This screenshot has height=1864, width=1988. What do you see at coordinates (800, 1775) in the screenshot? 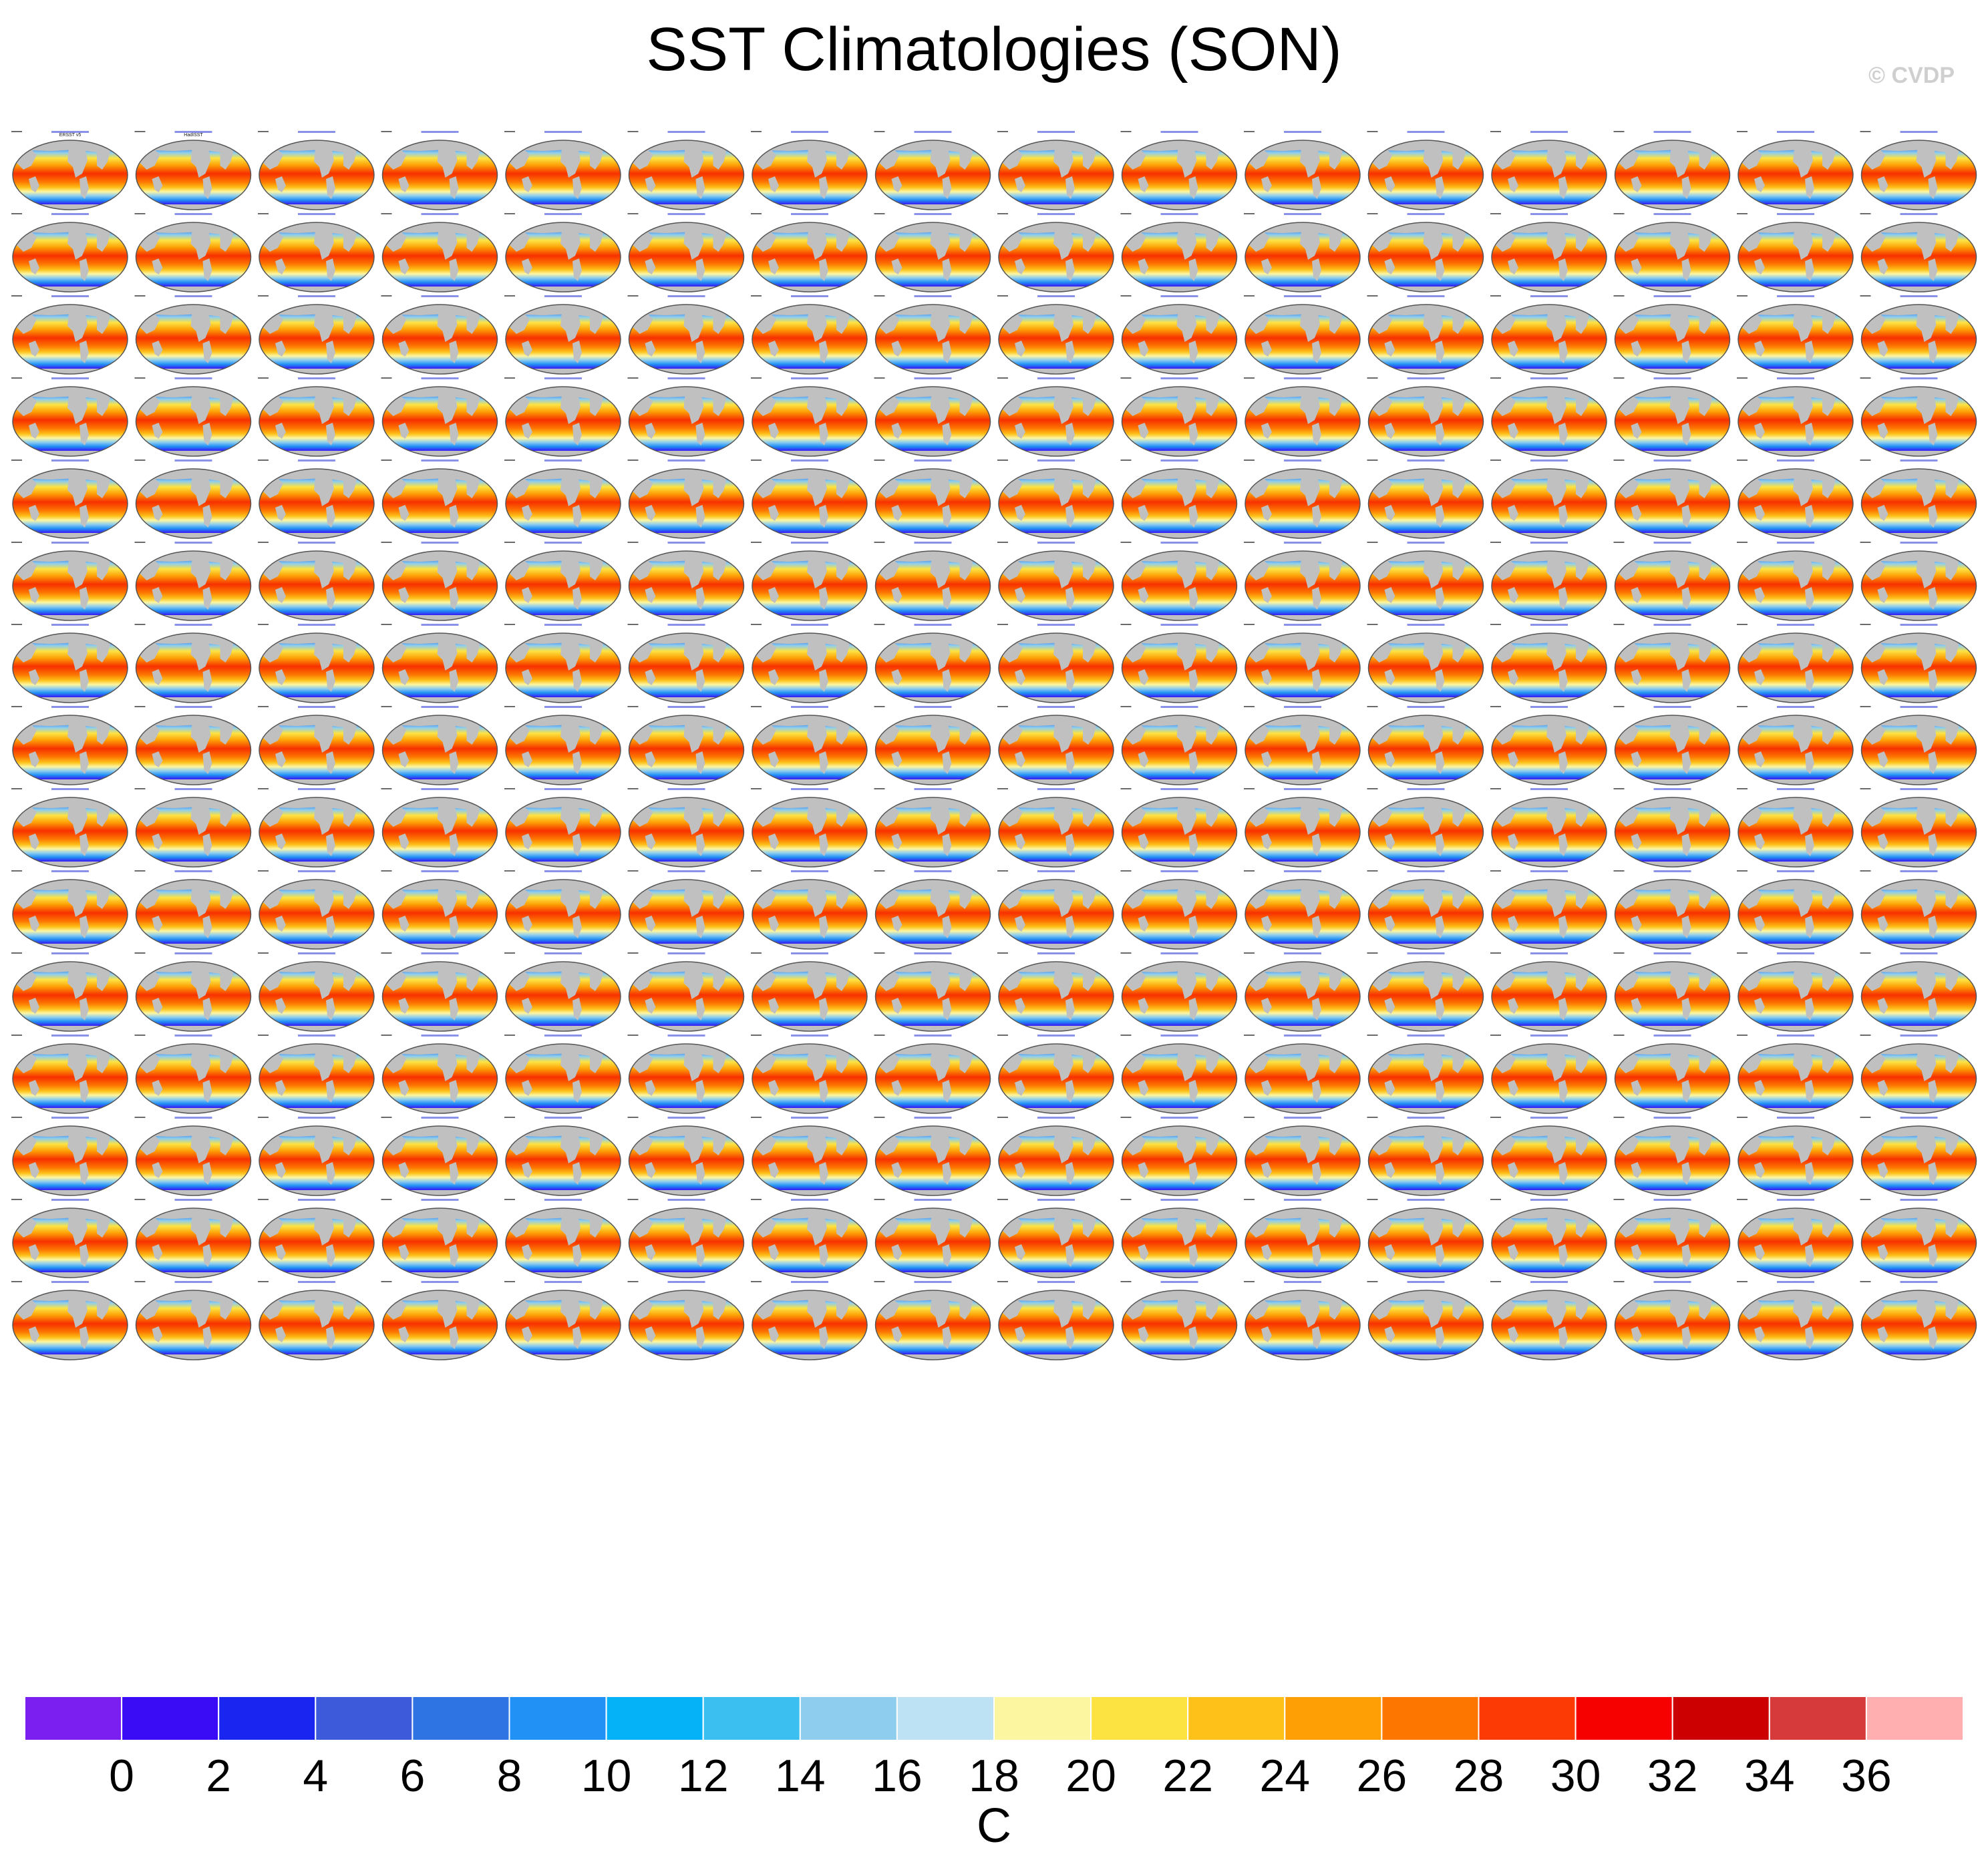
I see `colorbar-tick-label: 14` at bounding box center [800, 1775].